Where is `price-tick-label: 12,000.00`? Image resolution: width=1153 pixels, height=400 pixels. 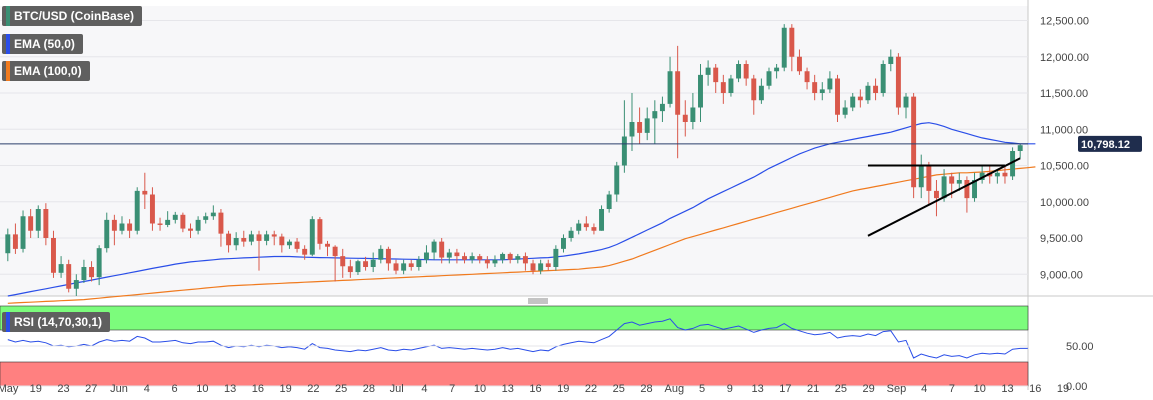 price-tick-label: 12,000.00 is located at coordinates (1064, 58).